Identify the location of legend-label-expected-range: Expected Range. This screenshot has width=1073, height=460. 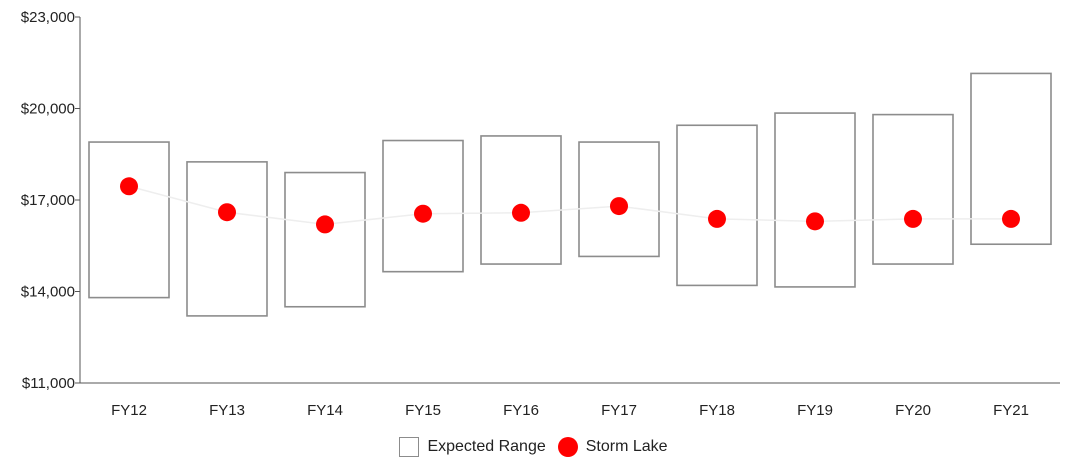
(486, 446).